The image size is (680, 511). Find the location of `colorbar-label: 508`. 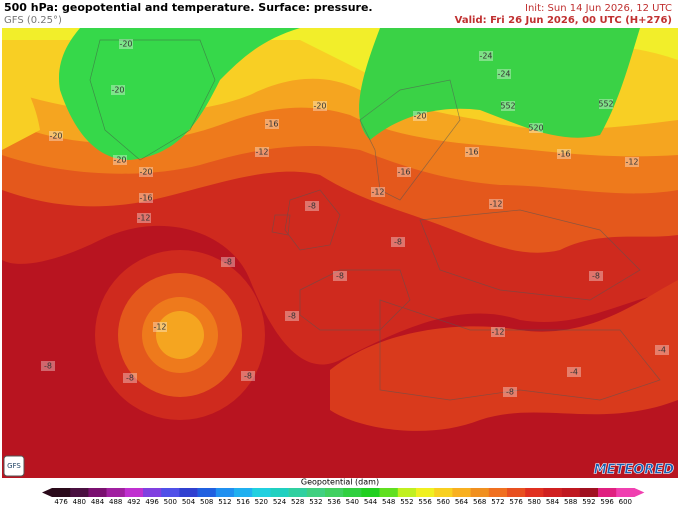

colorbar-label: 508 is located at coordinates (206, 502).